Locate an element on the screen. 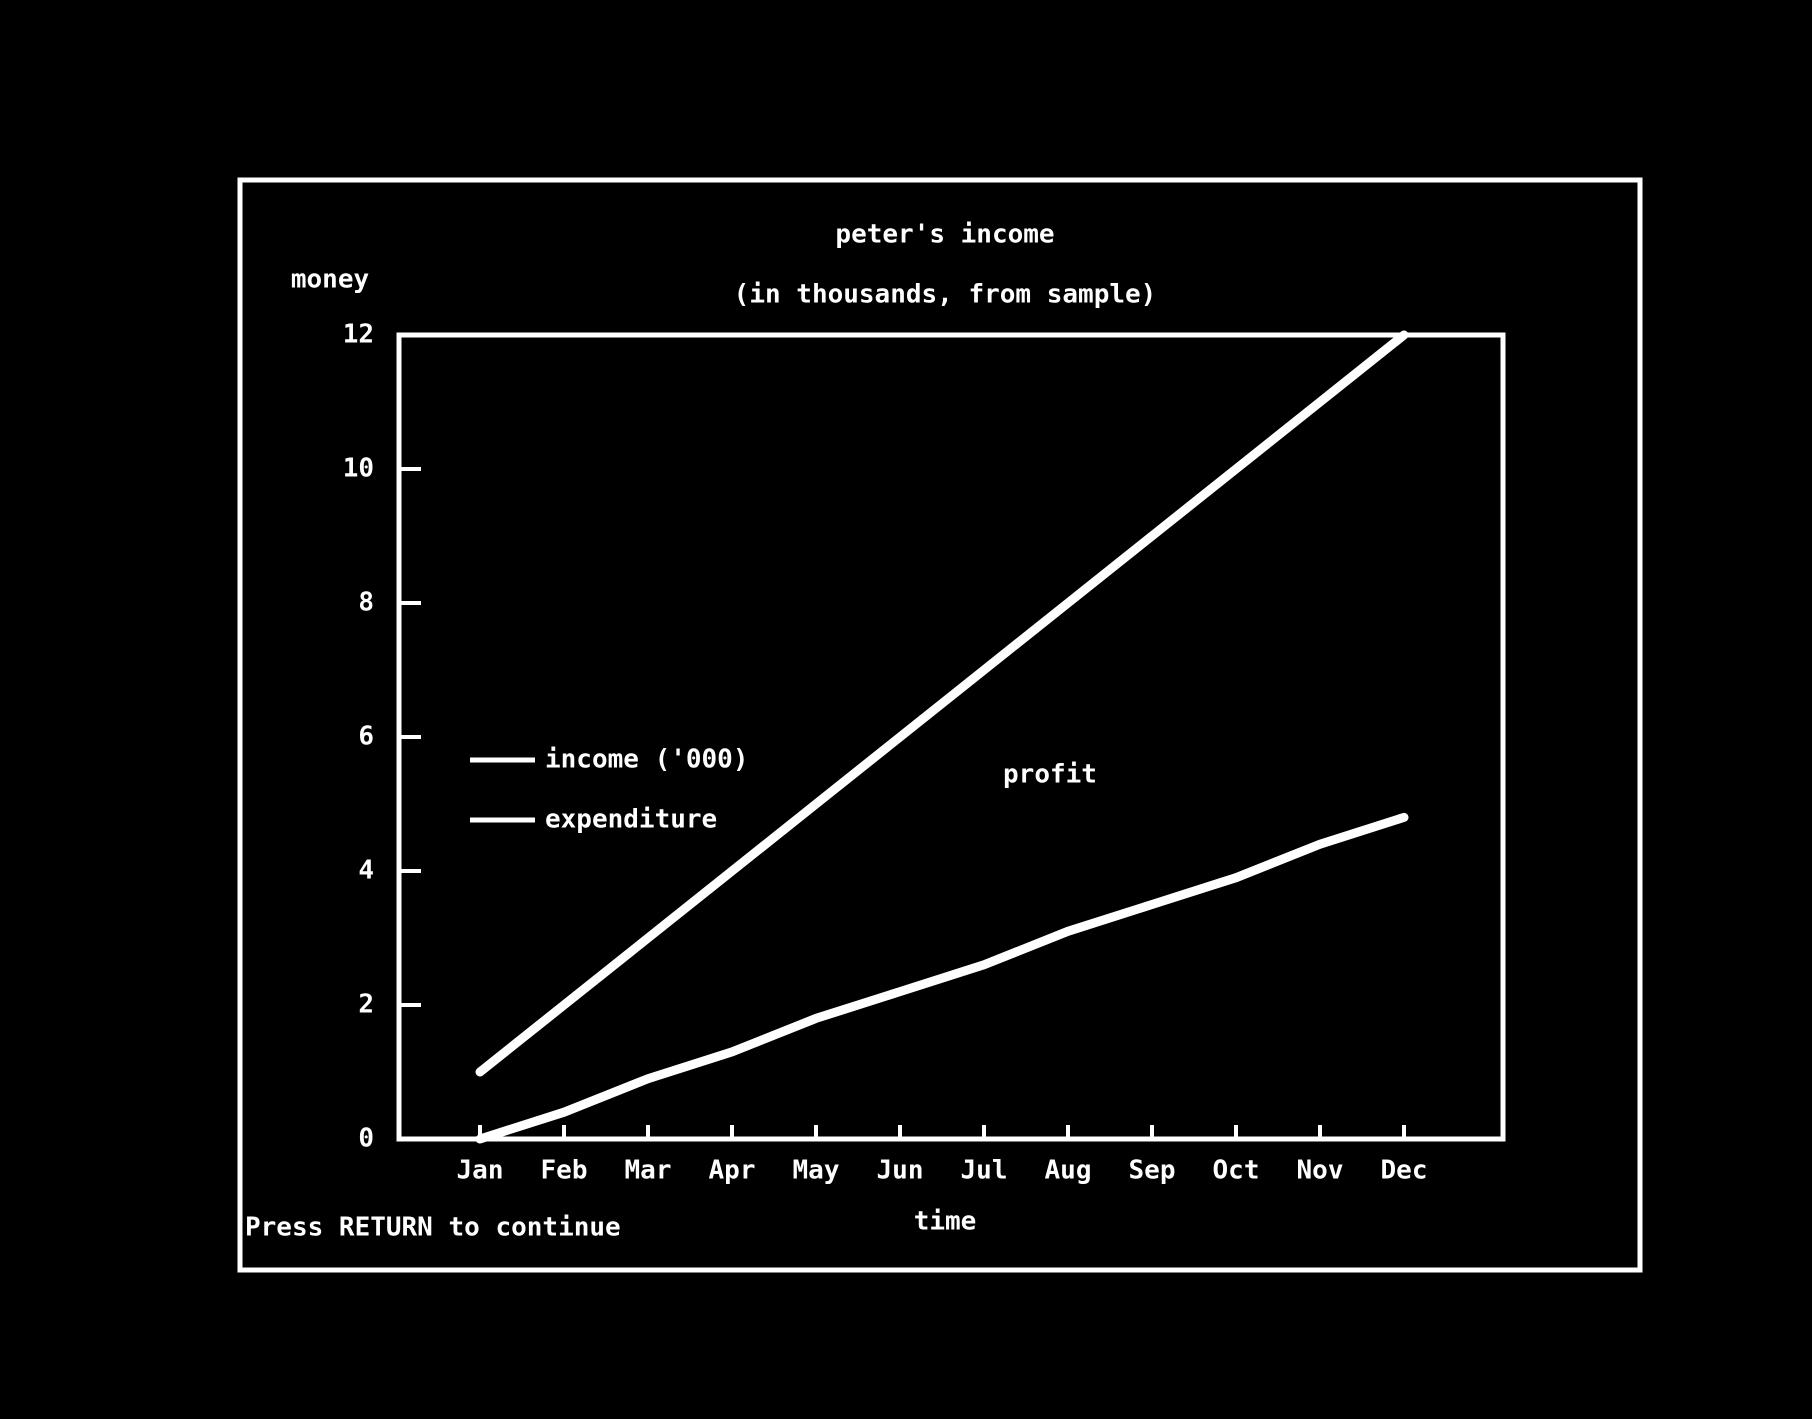  x-tick-label: Jun is located at coordinates (900, 1171).